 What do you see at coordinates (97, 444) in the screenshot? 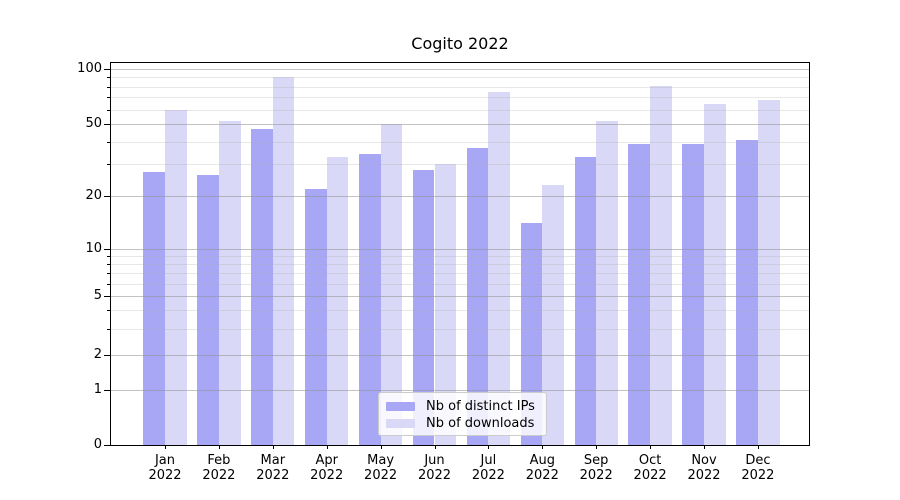
I see `y-axis-tick-label-0: 0` at bounding box center [97, 444].